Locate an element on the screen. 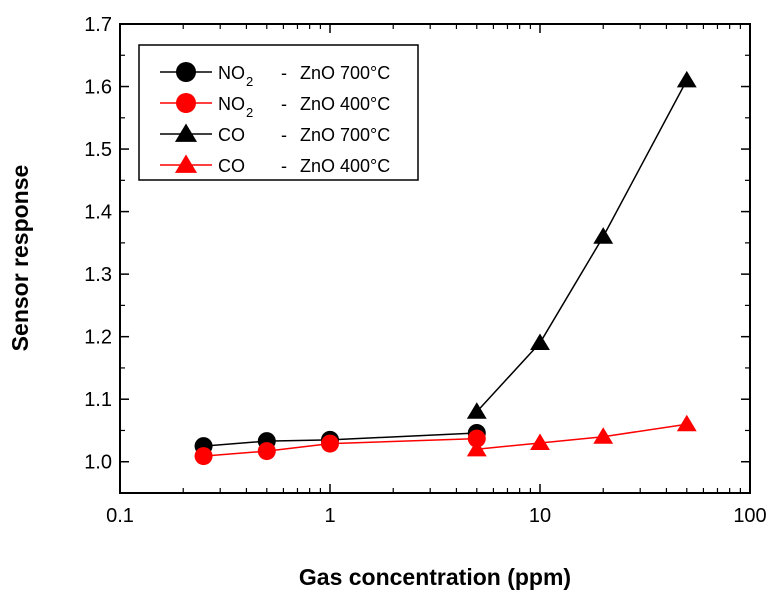 Image resolution: width=776 pixels, height=597 pixels. y-tick-label: 1.2 is located at coordinates (98, 338).